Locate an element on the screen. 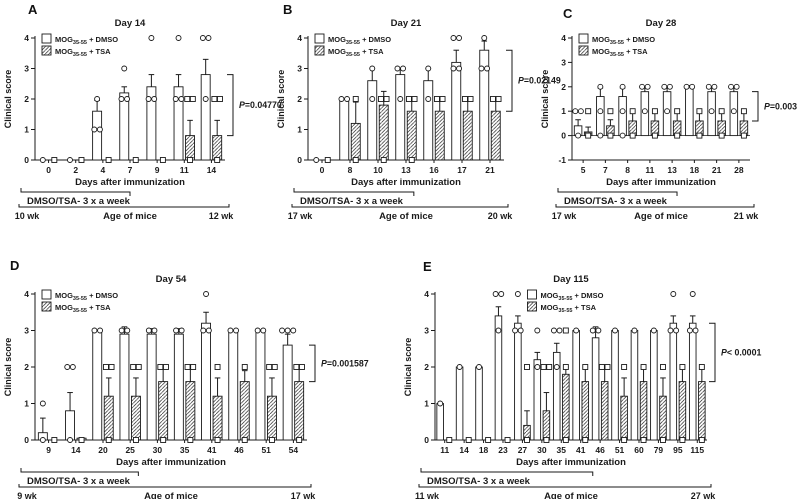 This screenshot has width=800, height=499. svg-text: 95 is located at coordinates (678, 450).